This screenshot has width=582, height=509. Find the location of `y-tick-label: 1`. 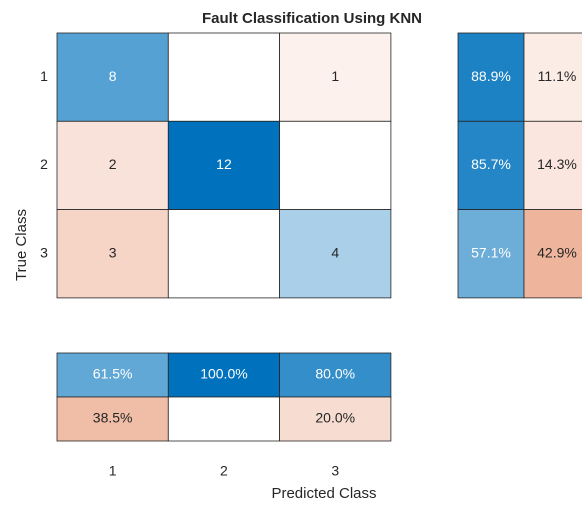

y-tick-label: 1 is located at coordinates (44, 76).